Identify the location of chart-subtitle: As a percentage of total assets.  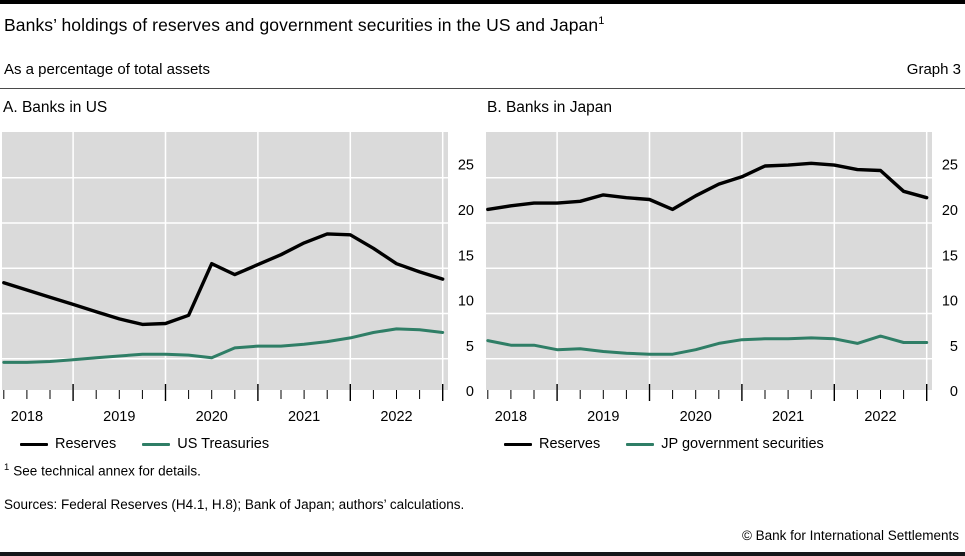
(107, 69).